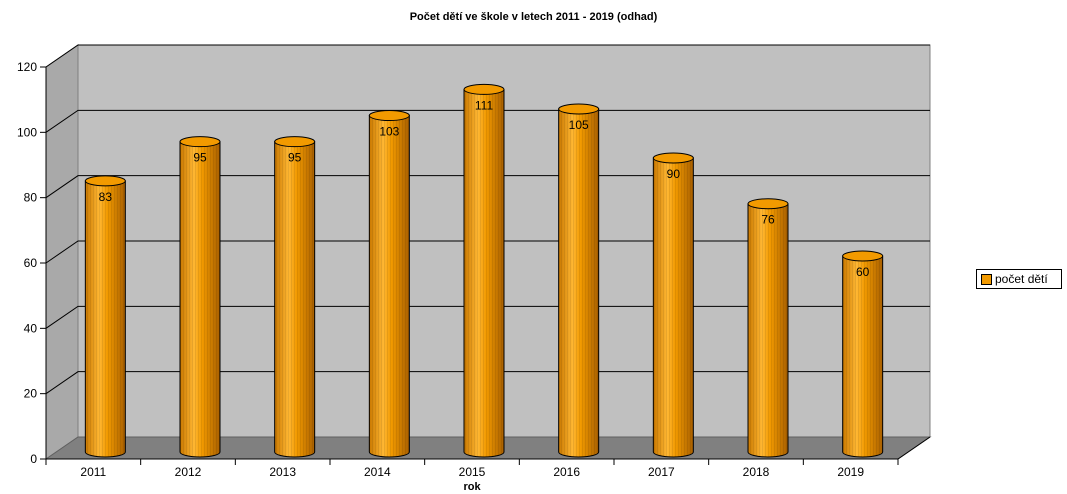 The image size is (1067, 494). Describe the element at coordinates (31, 394) in the screenshot. I see `y-tick-label: 20` at that location.